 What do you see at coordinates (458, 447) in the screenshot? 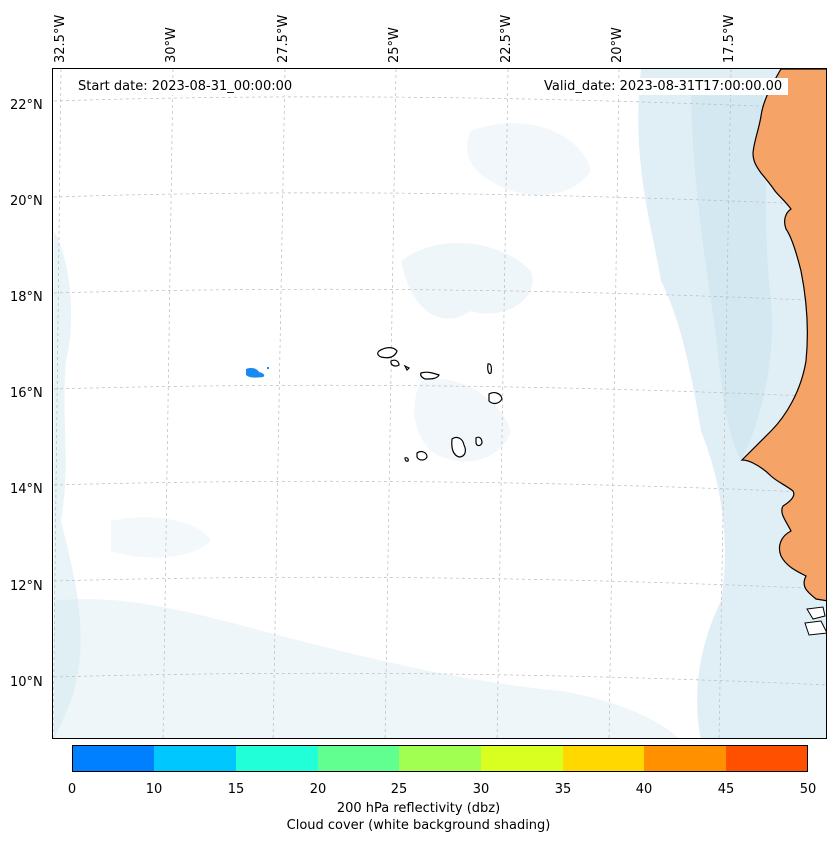
I see `island-santiago` at bounding box center [458, 447].